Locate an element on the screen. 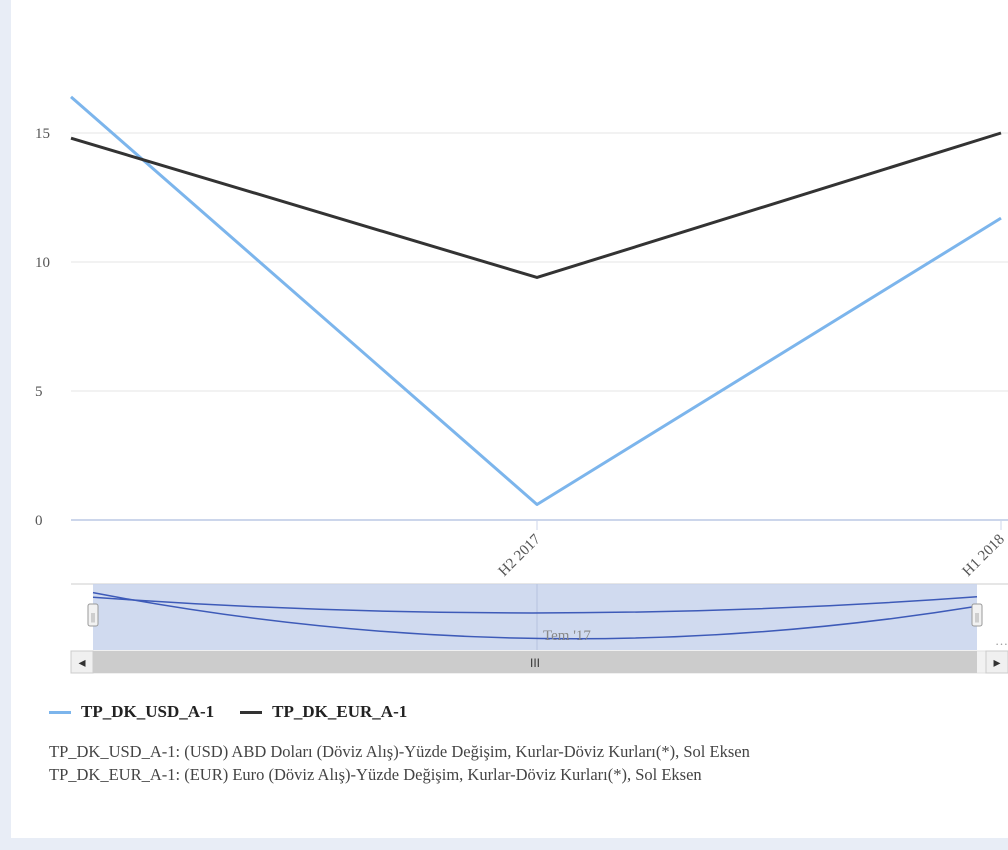 Image resolution: width=1008 pixels, height=850 pixels. scrollbar-right-button is located at coordinates (996, 662).